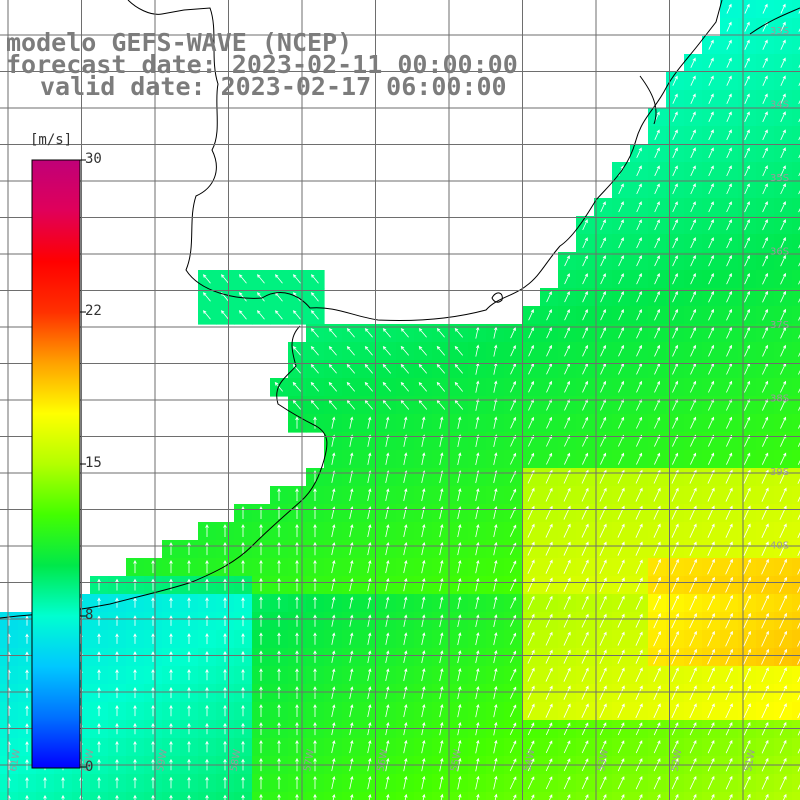 The image size is (800, 800). I want to click on lat-label: 37S, so click(779, 325).